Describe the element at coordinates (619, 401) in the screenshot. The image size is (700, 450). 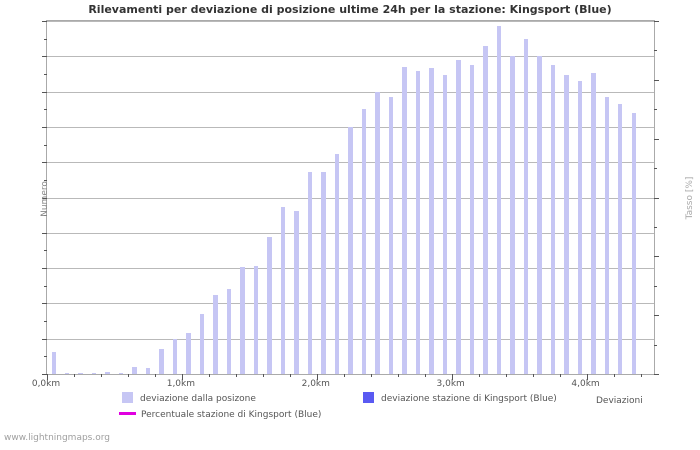
I see `x-axis-title: Deviazioni` at that location.